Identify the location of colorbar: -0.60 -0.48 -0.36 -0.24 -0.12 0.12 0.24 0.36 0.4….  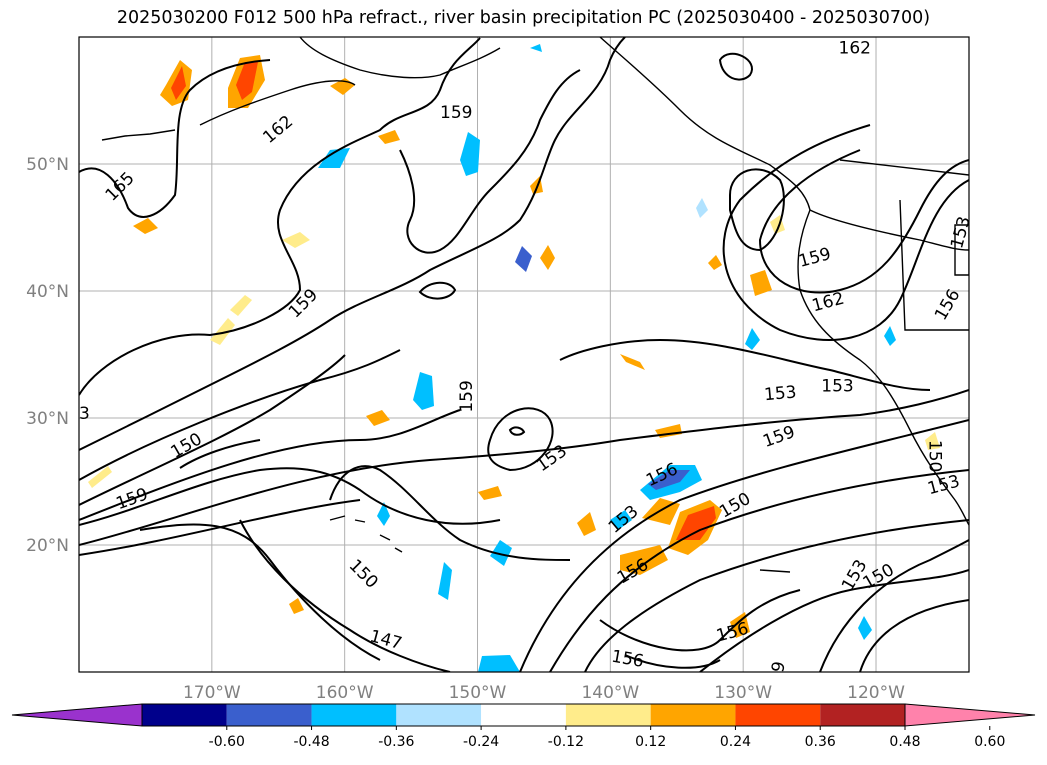
(523, 726).